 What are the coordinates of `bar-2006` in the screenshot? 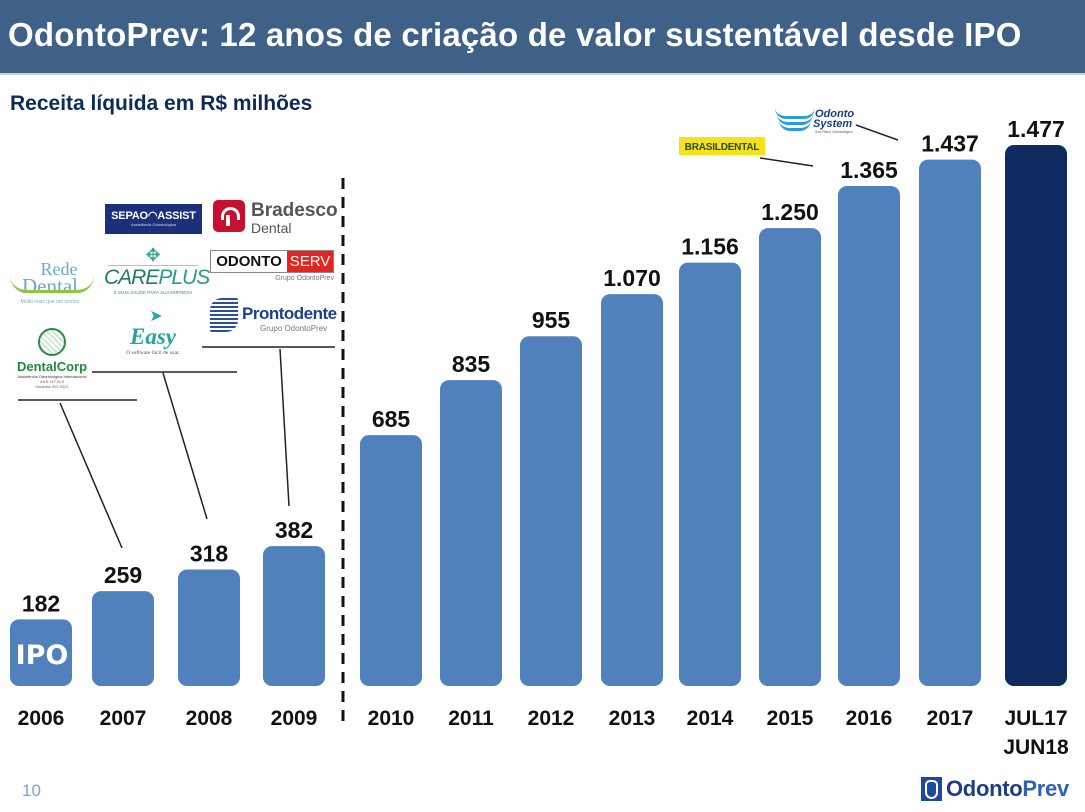 It's located at (41, 652).